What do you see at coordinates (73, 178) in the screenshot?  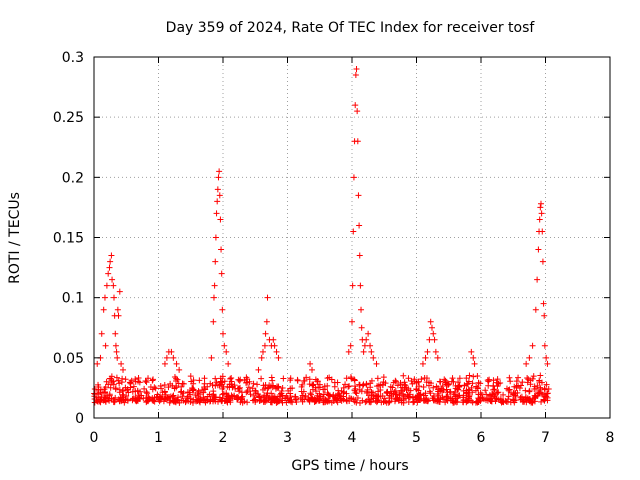 I see `y-tick-label: 0.2` at bounding box center [73, 178].